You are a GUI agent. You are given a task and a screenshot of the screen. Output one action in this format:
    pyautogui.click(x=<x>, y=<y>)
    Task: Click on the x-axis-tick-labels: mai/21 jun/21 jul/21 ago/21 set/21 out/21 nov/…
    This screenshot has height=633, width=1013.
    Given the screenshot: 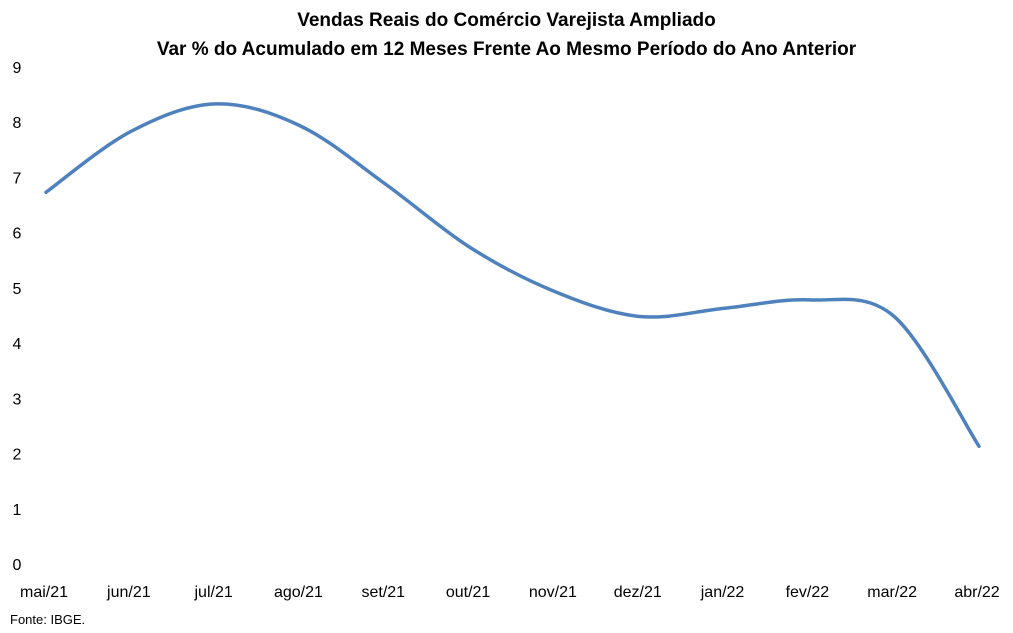 What is the action you would take?
    pyautogui.click(x=510, y=592)
    